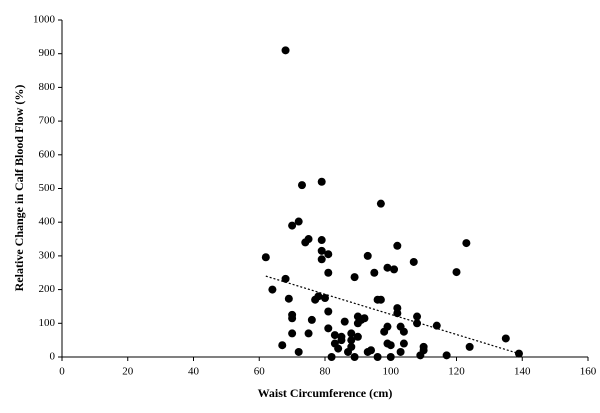 This screenshot has height=413, width=600. Describe the element at coordinates (47, 121) in the screenshot. I see `y-tick-label: 700` at that location.